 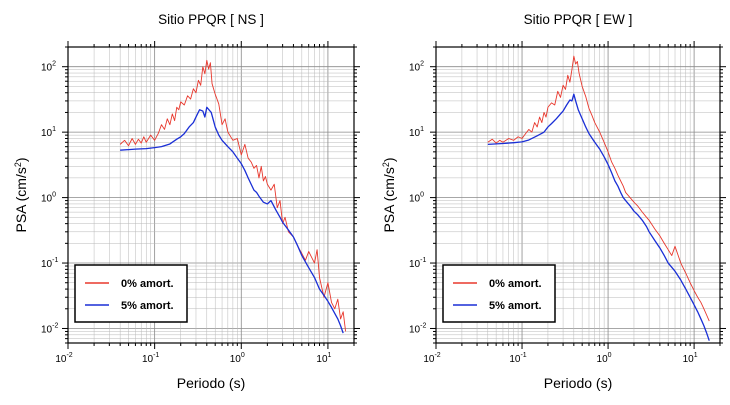 What do you see at coordinates (211, 19) in the screenshot?
I see `chart-title: Sitio PPQR [ NS ]` at bounding box center [211, 19].